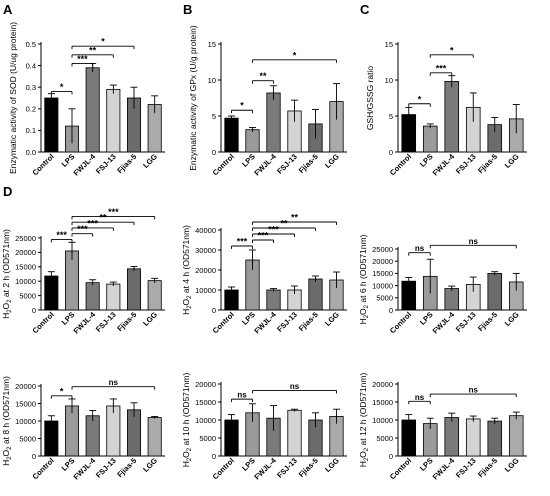 The width and height of the screenshot is (550, 496). What do you see at coordinates (187, 270) in the screenshot?
I see `y-axis-label: H2O2 at 4 h (OD571nm)` at bounding box center [187, 270].